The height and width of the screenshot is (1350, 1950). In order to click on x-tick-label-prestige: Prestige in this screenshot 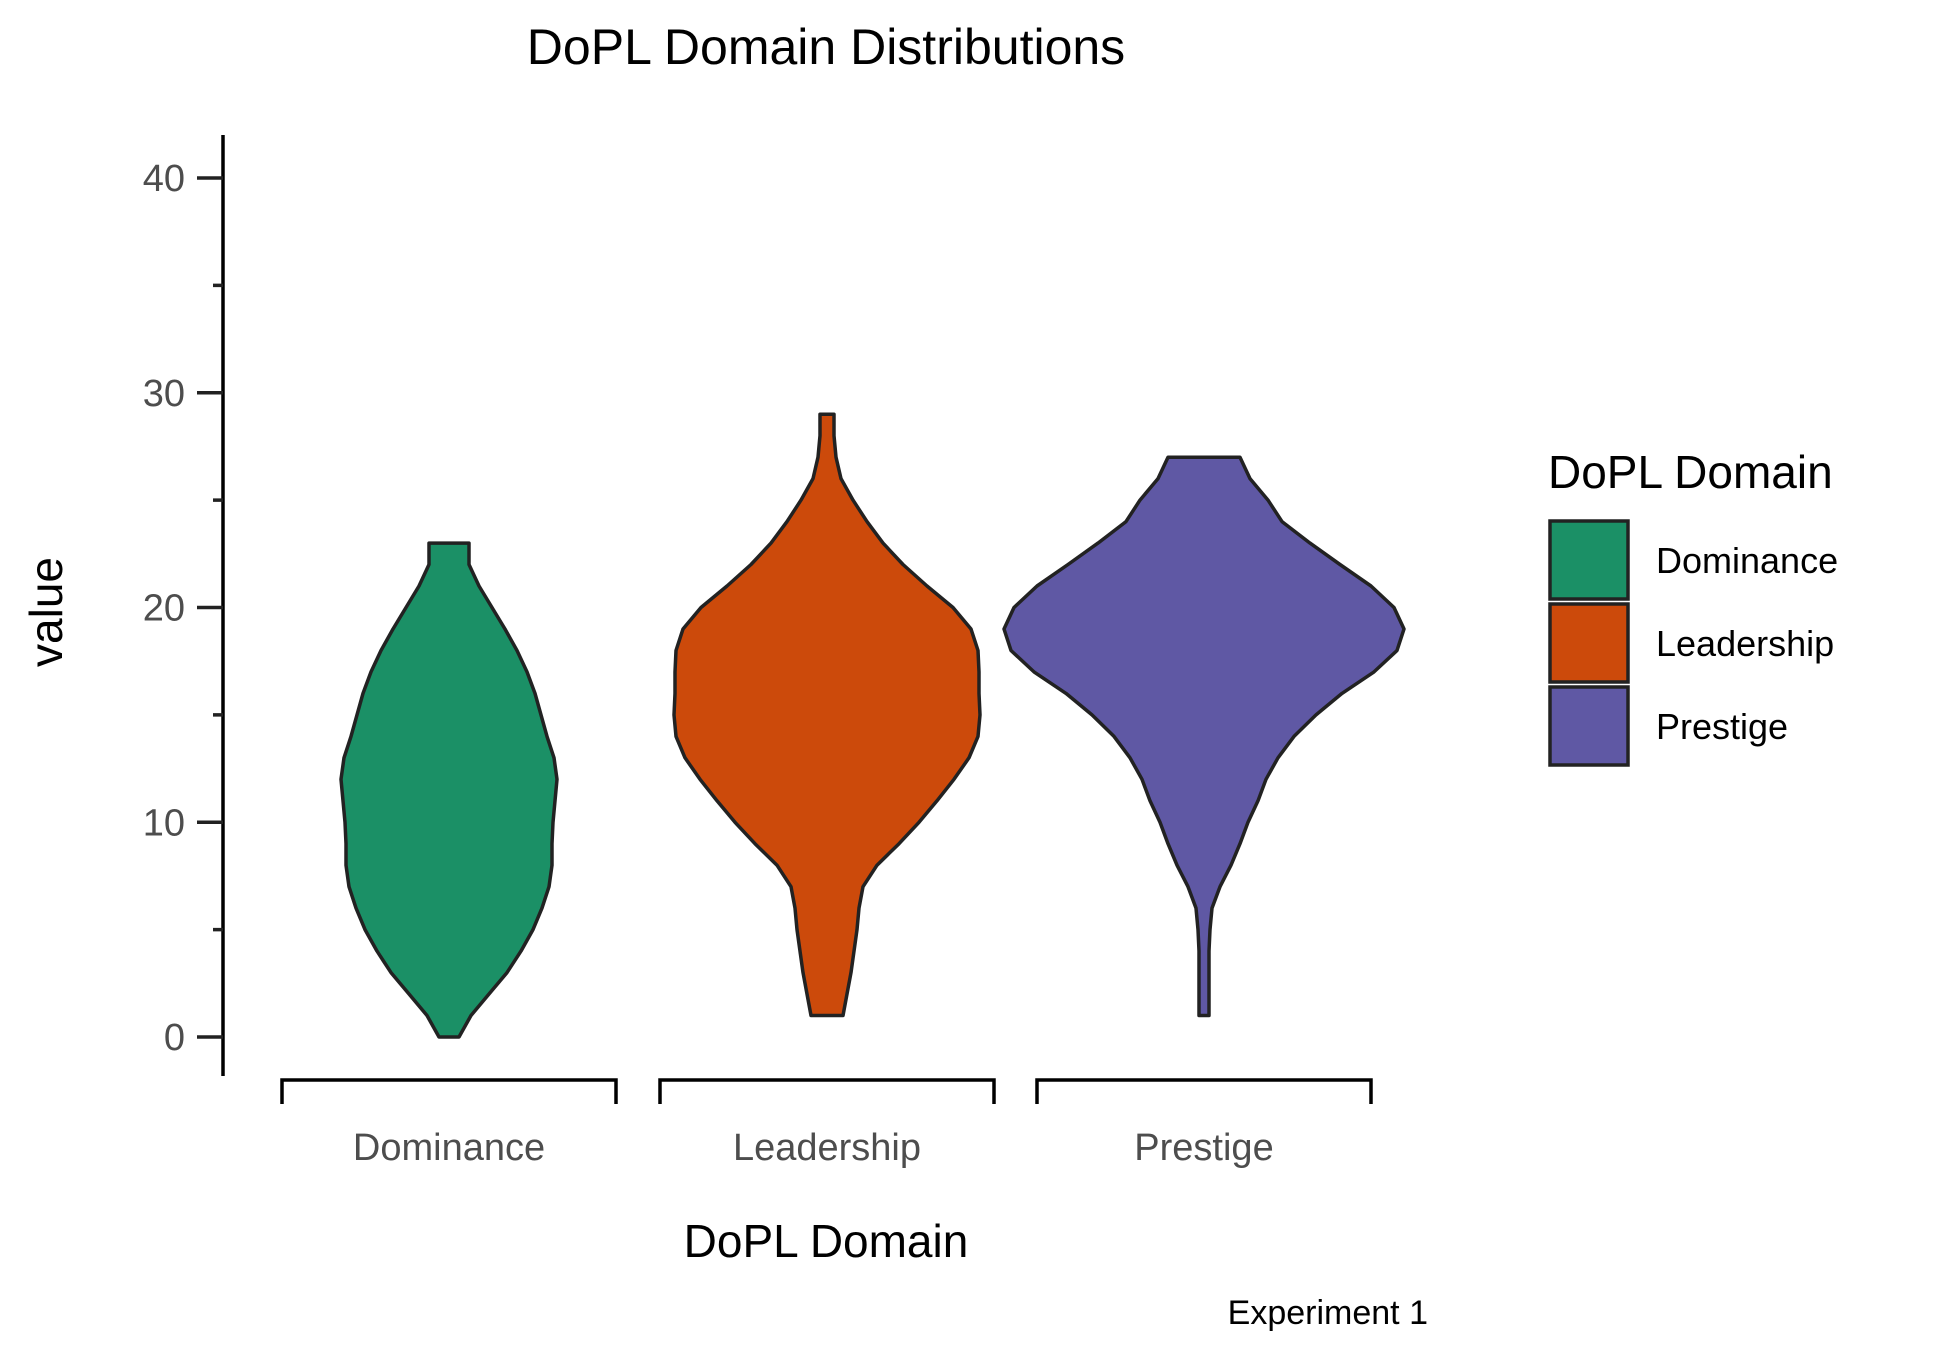, I will do `click(1203, 1148)`.